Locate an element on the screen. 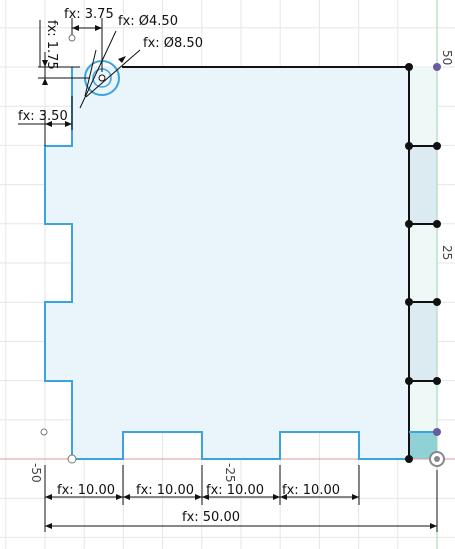  dim-hole-small-diameter: fx: Ø4.50 is located at coordinates (148, 21).